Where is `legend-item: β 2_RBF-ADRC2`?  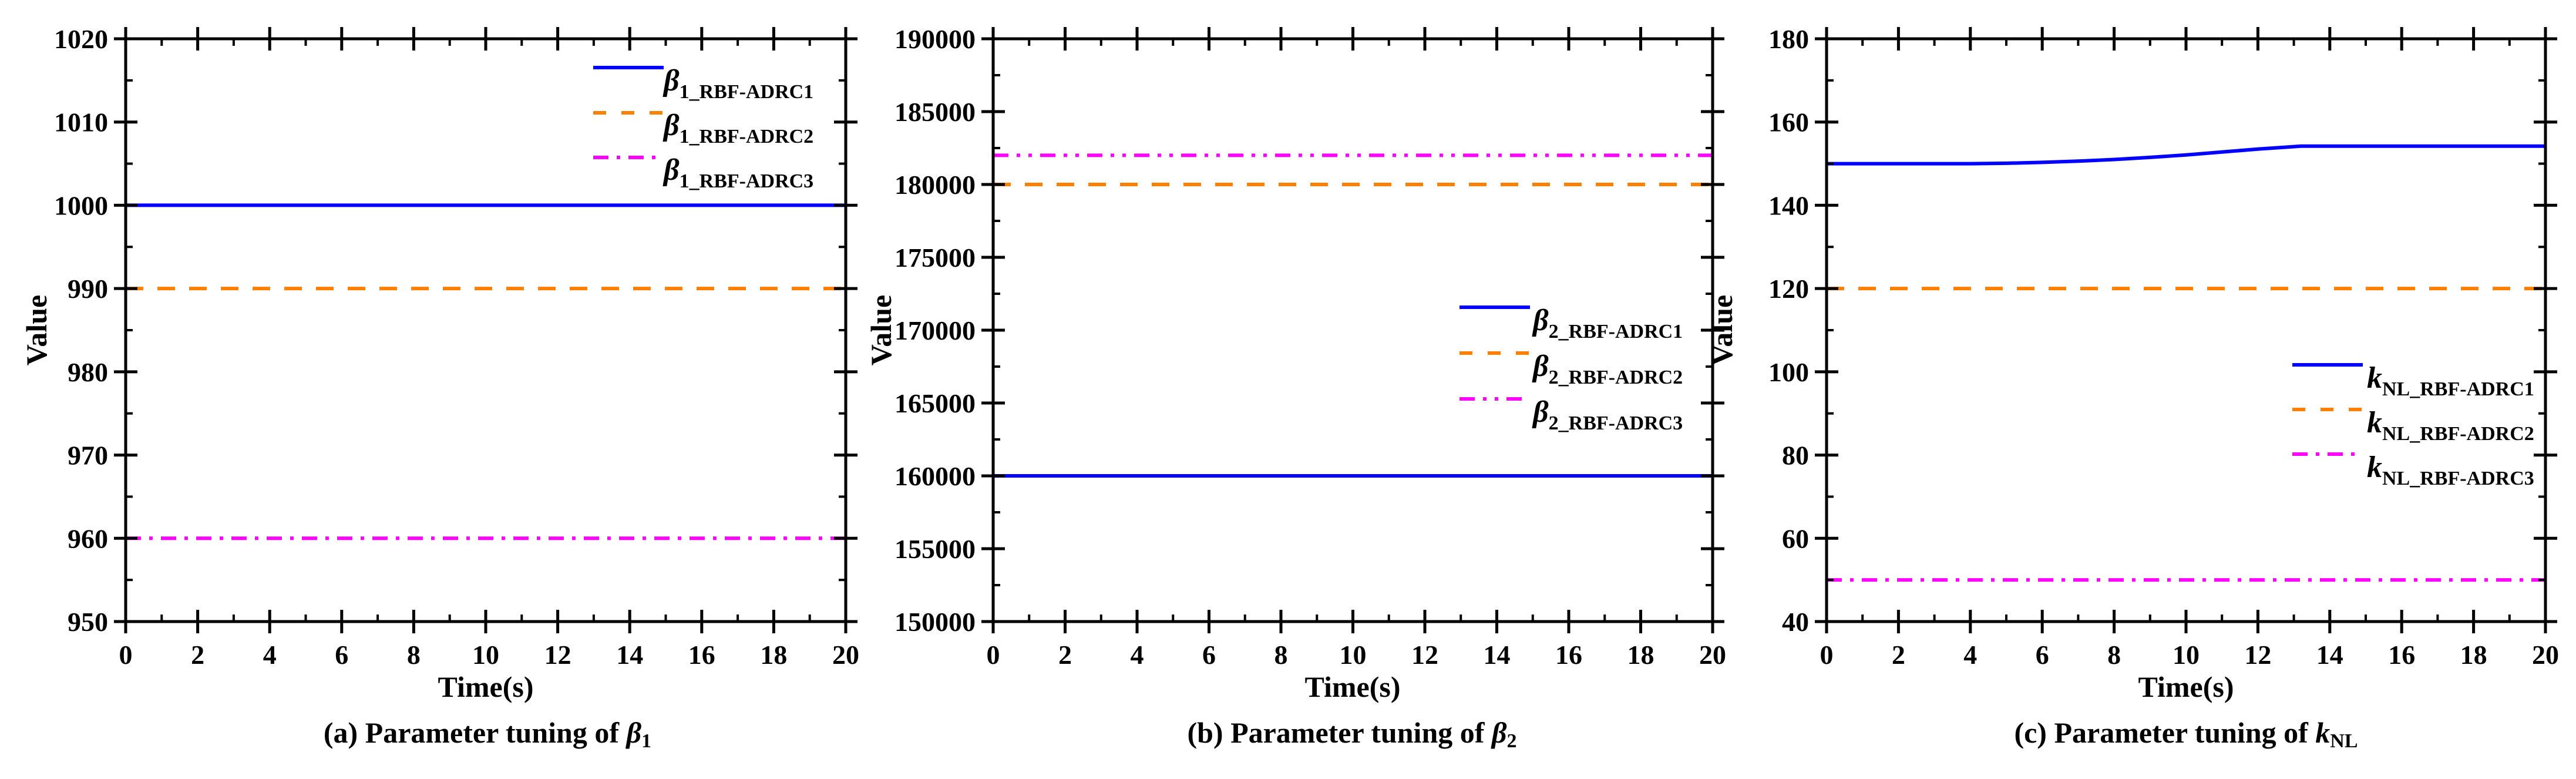
legend-item: β 2_RBF-ADRC2 is located at coordinates (1608, 369).